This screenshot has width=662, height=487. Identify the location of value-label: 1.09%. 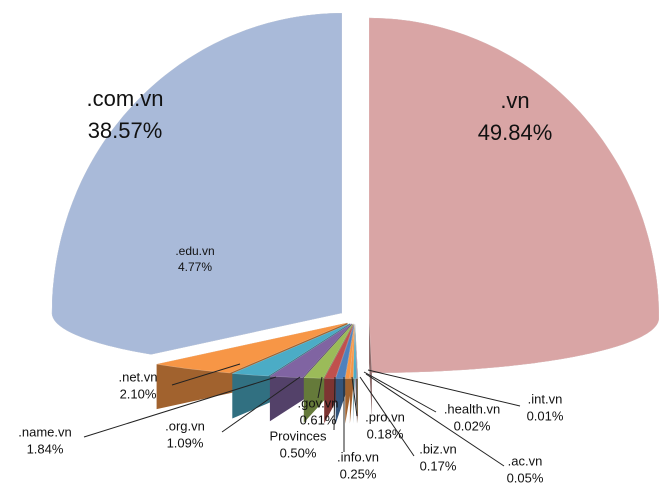
(185, 442).